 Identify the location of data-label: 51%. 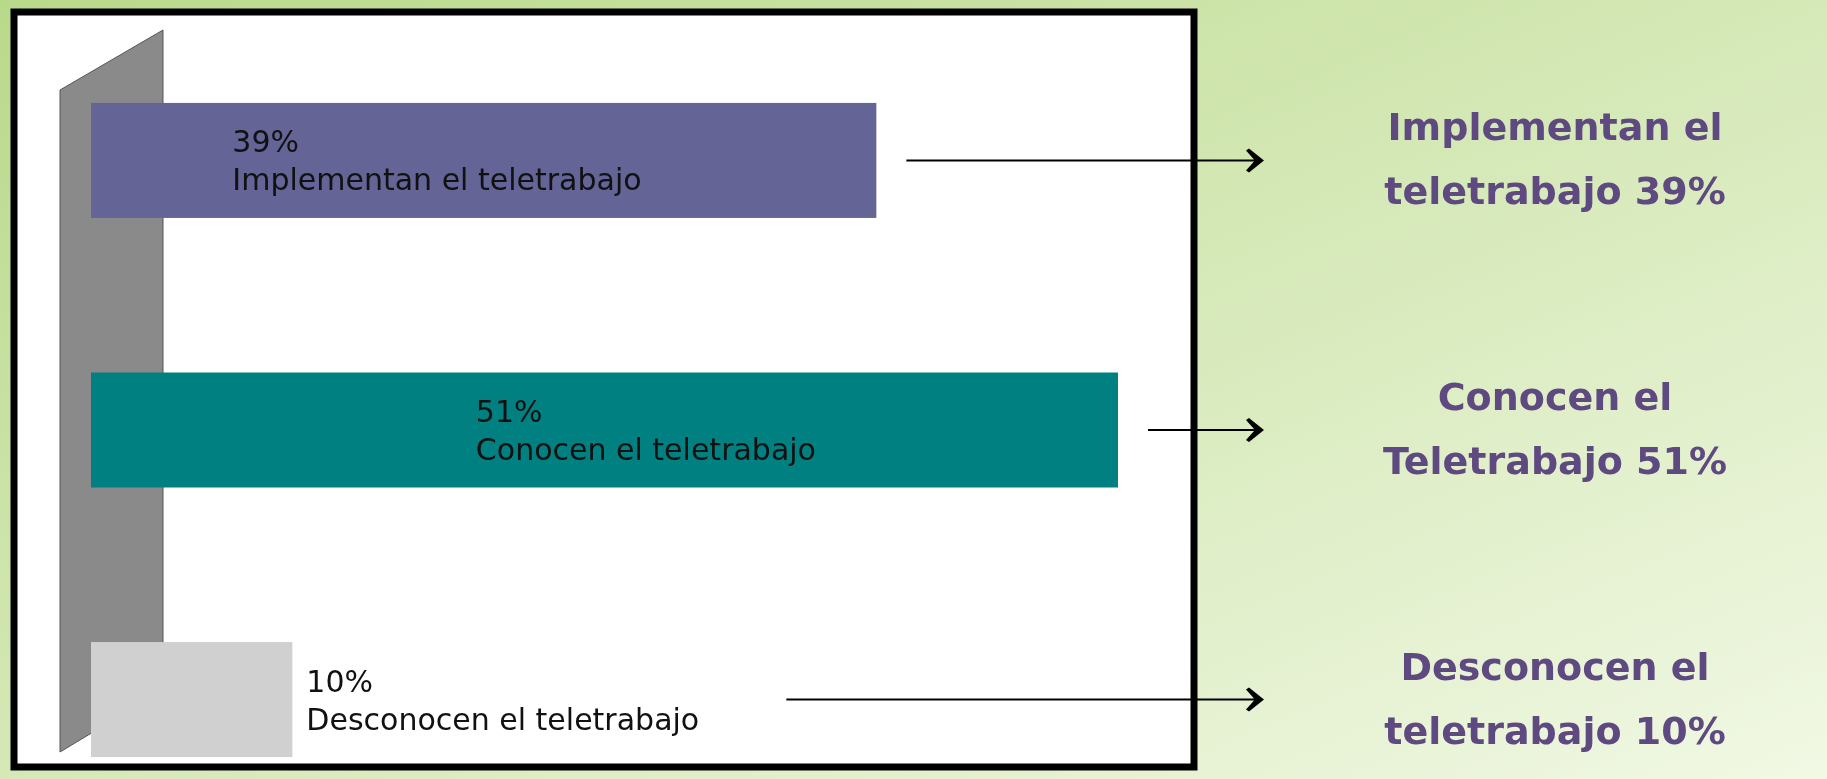
(509, 411).